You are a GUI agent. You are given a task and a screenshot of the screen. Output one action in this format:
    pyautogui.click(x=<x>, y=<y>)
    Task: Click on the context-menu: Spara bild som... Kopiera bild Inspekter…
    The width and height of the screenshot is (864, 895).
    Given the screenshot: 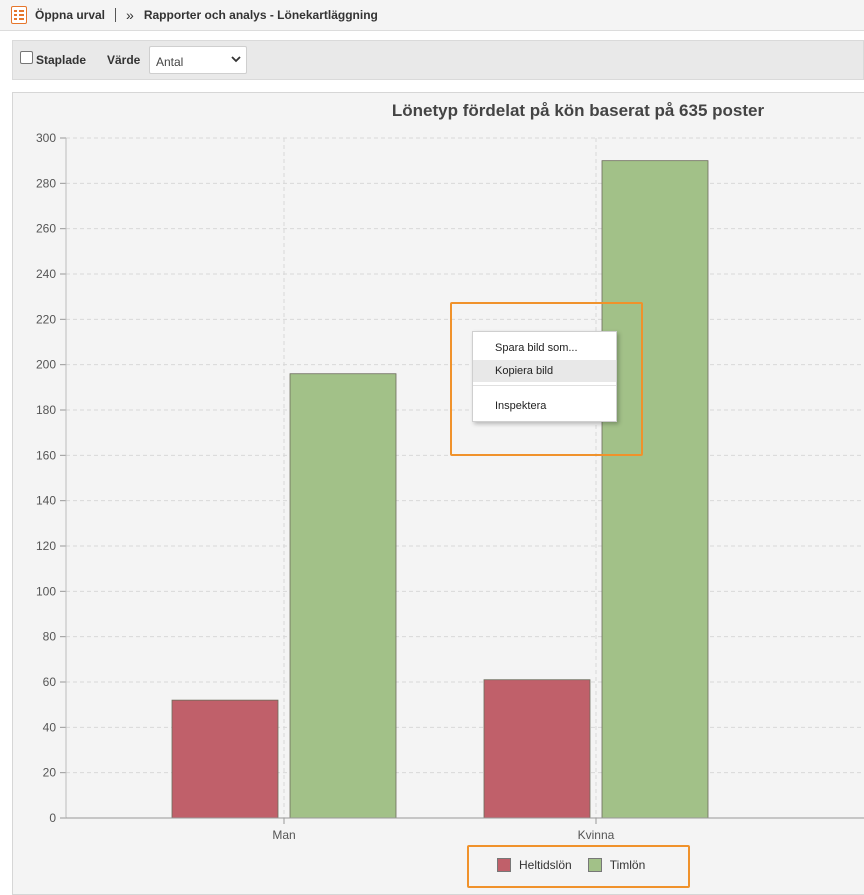 What is the action you would take?
    pyautogui.click(x=544, y=376)
    